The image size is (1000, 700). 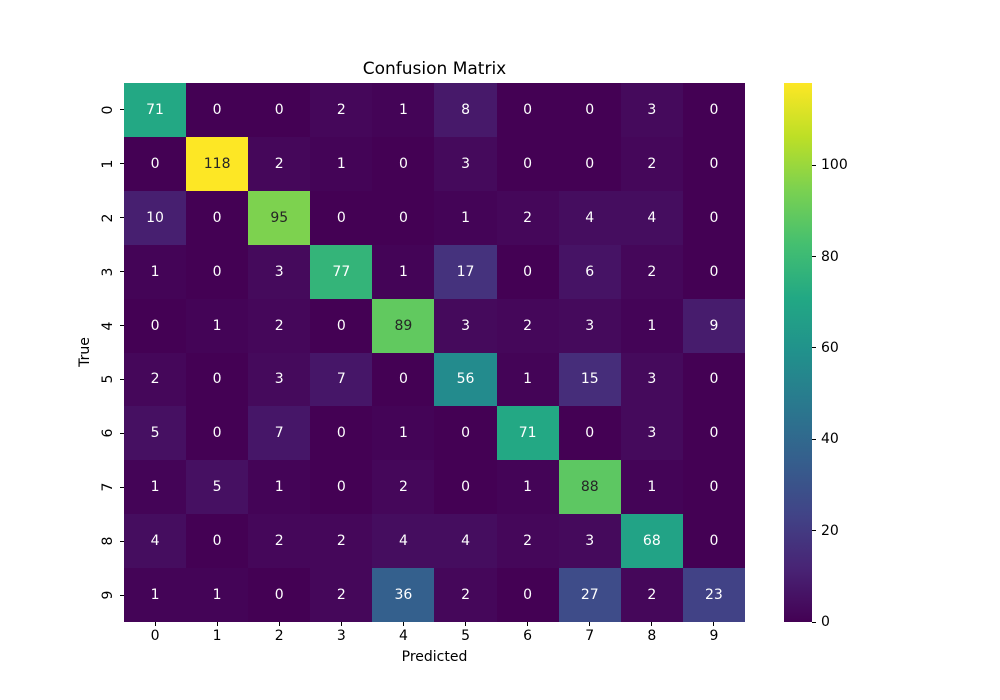 What do you see at coordinates (589, 379) in the screenshot?
I see `heatmap-cell: 15` at bounding box center [589, 379].